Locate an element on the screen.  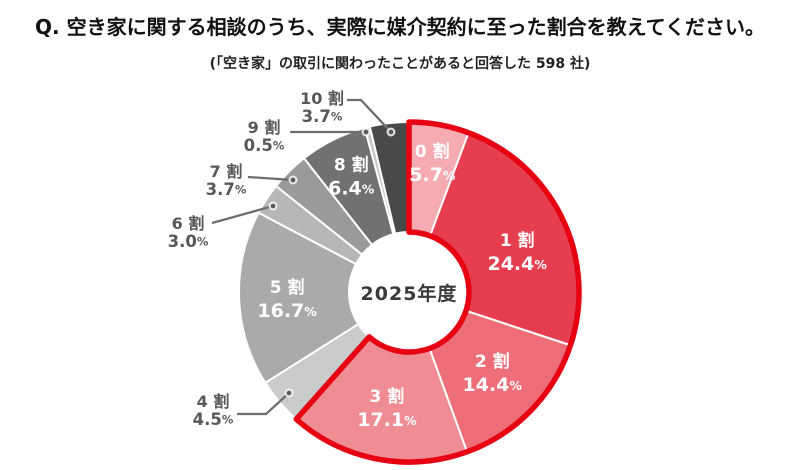
slice-5割 is located at coordinates (299, 297).